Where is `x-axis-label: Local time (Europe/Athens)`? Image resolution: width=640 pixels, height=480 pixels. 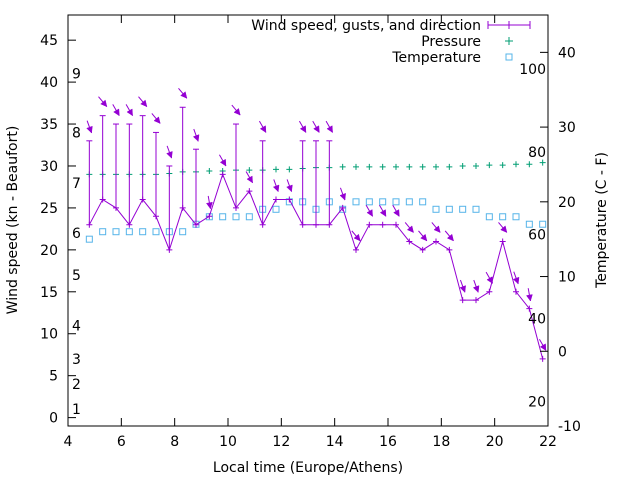 x-axis-label: Local time (Europe/Athens) is located at coordinates (308, 468).